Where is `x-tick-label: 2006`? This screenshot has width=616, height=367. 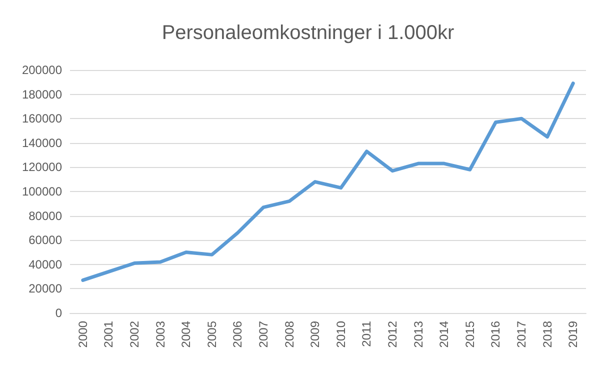
x-tick-label: 2006 is located at coordinates (237, 334).